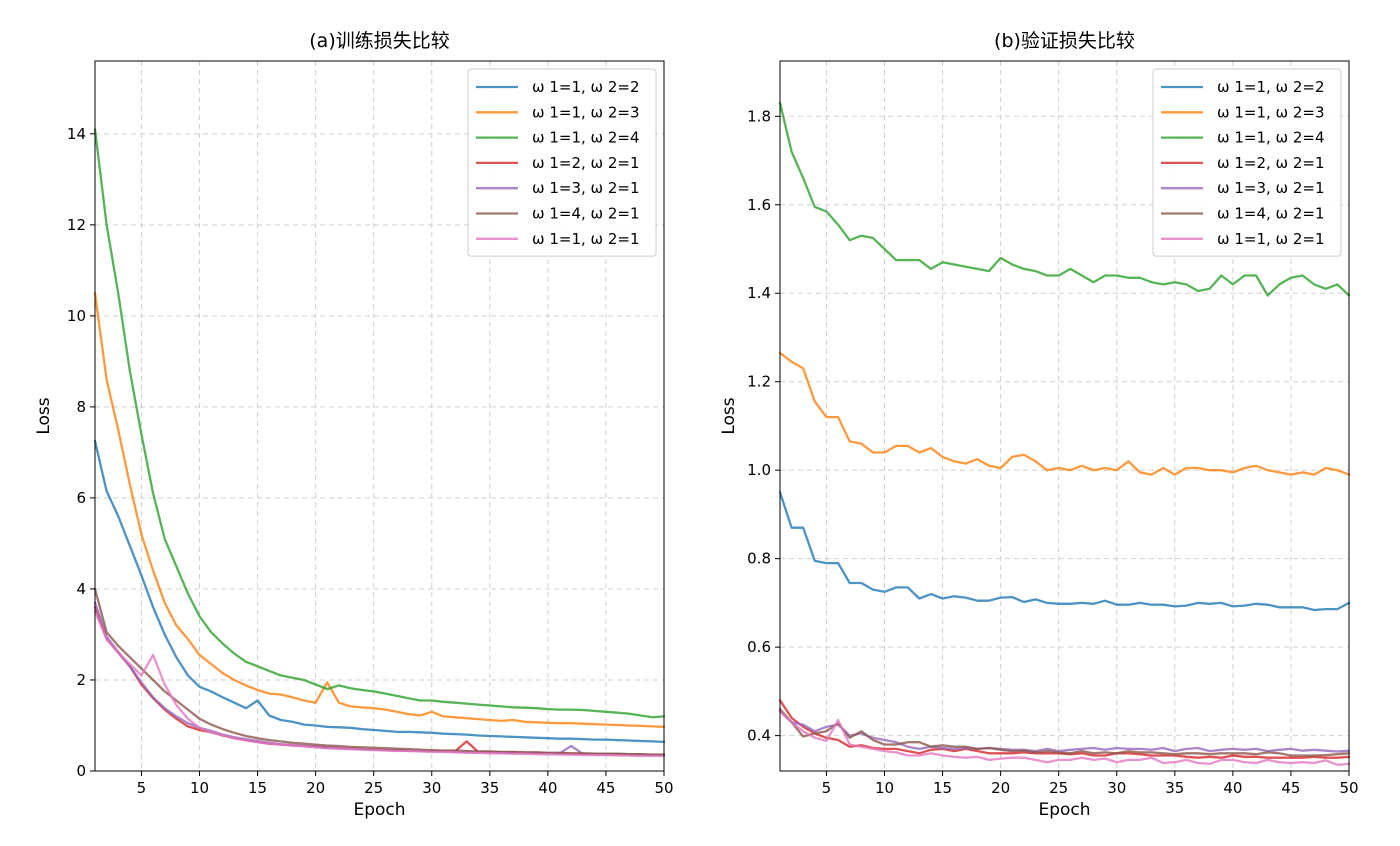 This screenshot has width=1400, height=846. What do you see at coordinates (81, 680) in the screenshot?
I see `y-tick-label: 2` at bounding box center [81, 680].